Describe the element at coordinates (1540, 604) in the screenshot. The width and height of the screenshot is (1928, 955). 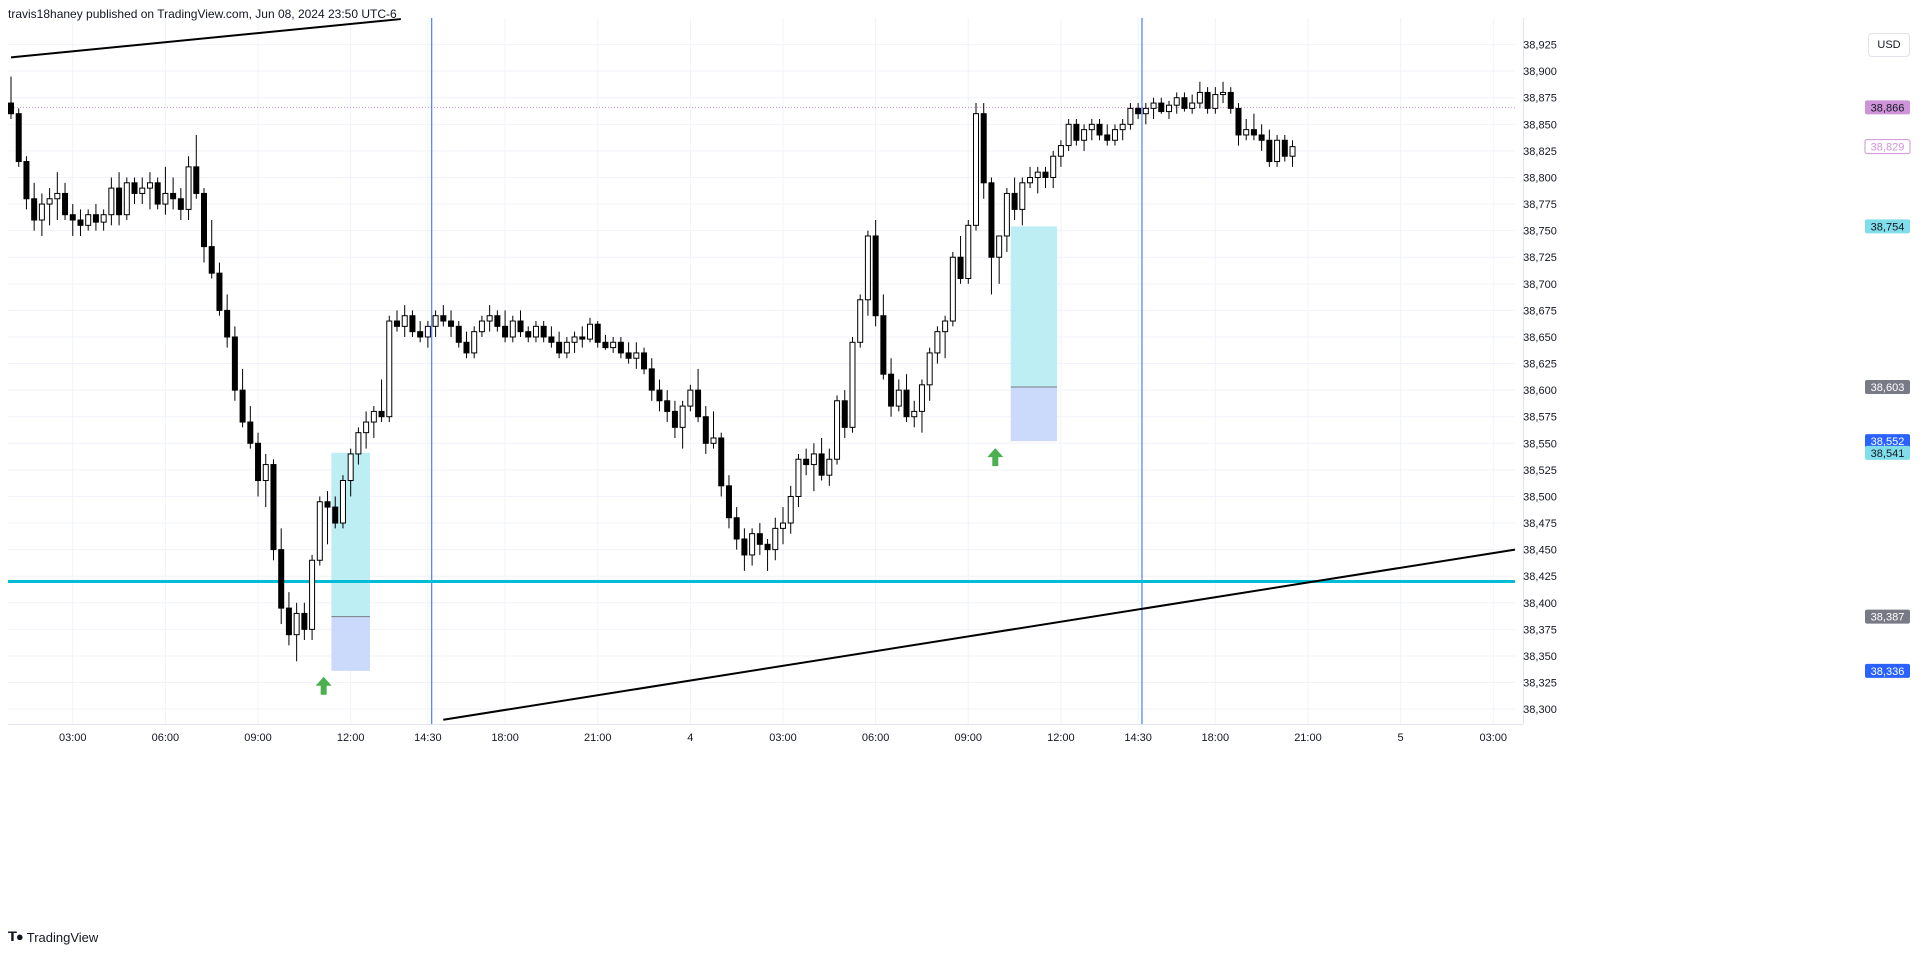
I see `price-tick-label: 38,400` at that location.